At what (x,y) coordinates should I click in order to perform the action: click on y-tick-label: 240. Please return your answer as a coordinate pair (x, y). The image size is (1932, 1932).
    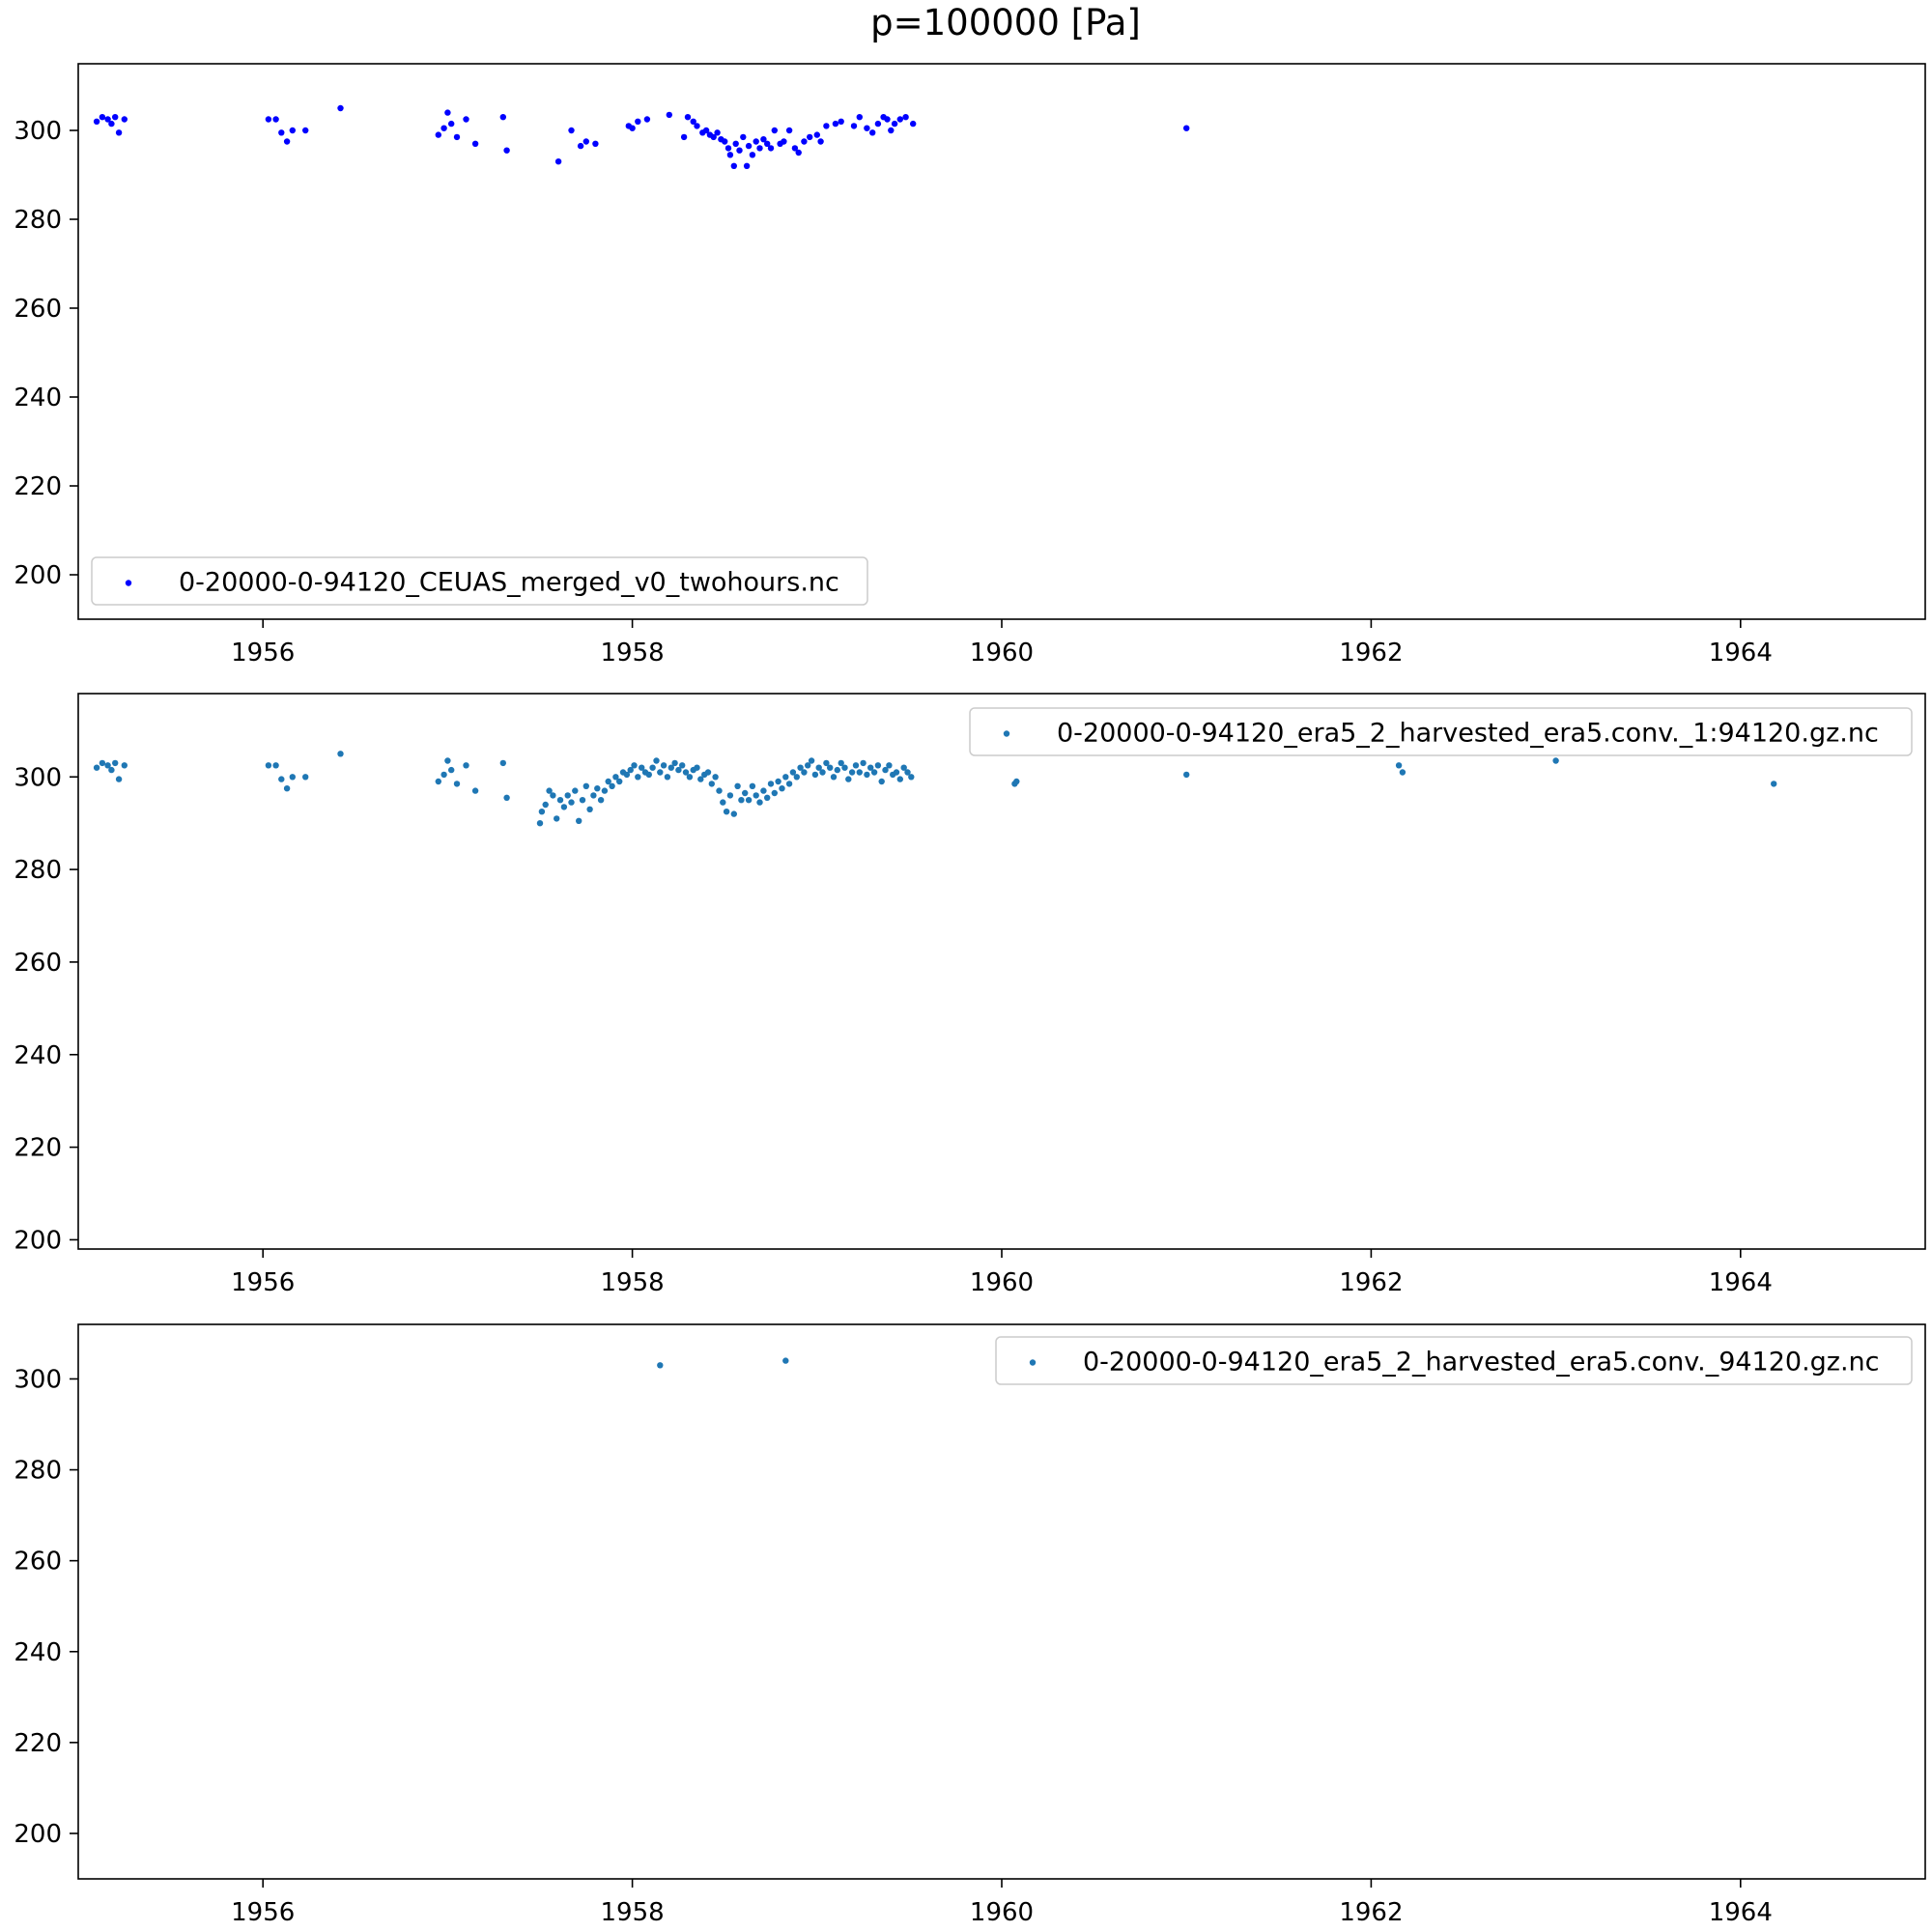
    Looking at the image, I should click on (38, 1055).